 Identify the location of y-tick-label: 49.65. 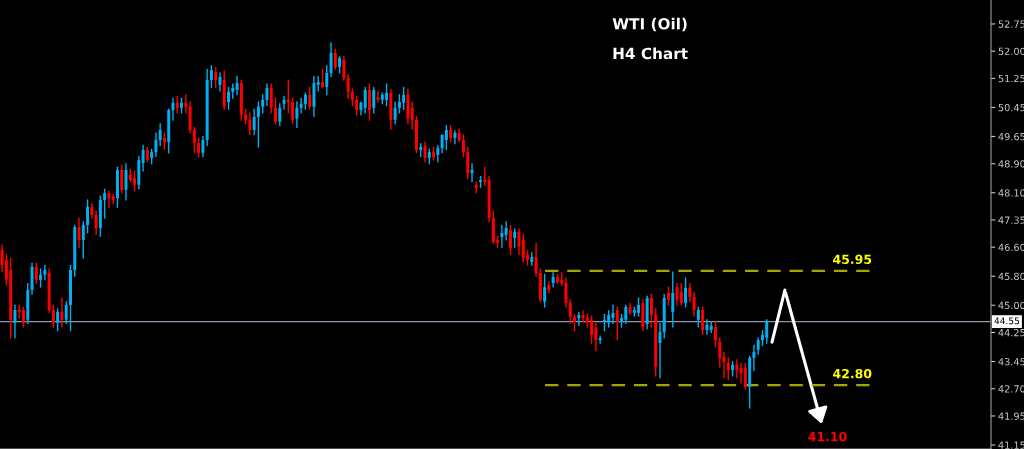
(1011, 136).